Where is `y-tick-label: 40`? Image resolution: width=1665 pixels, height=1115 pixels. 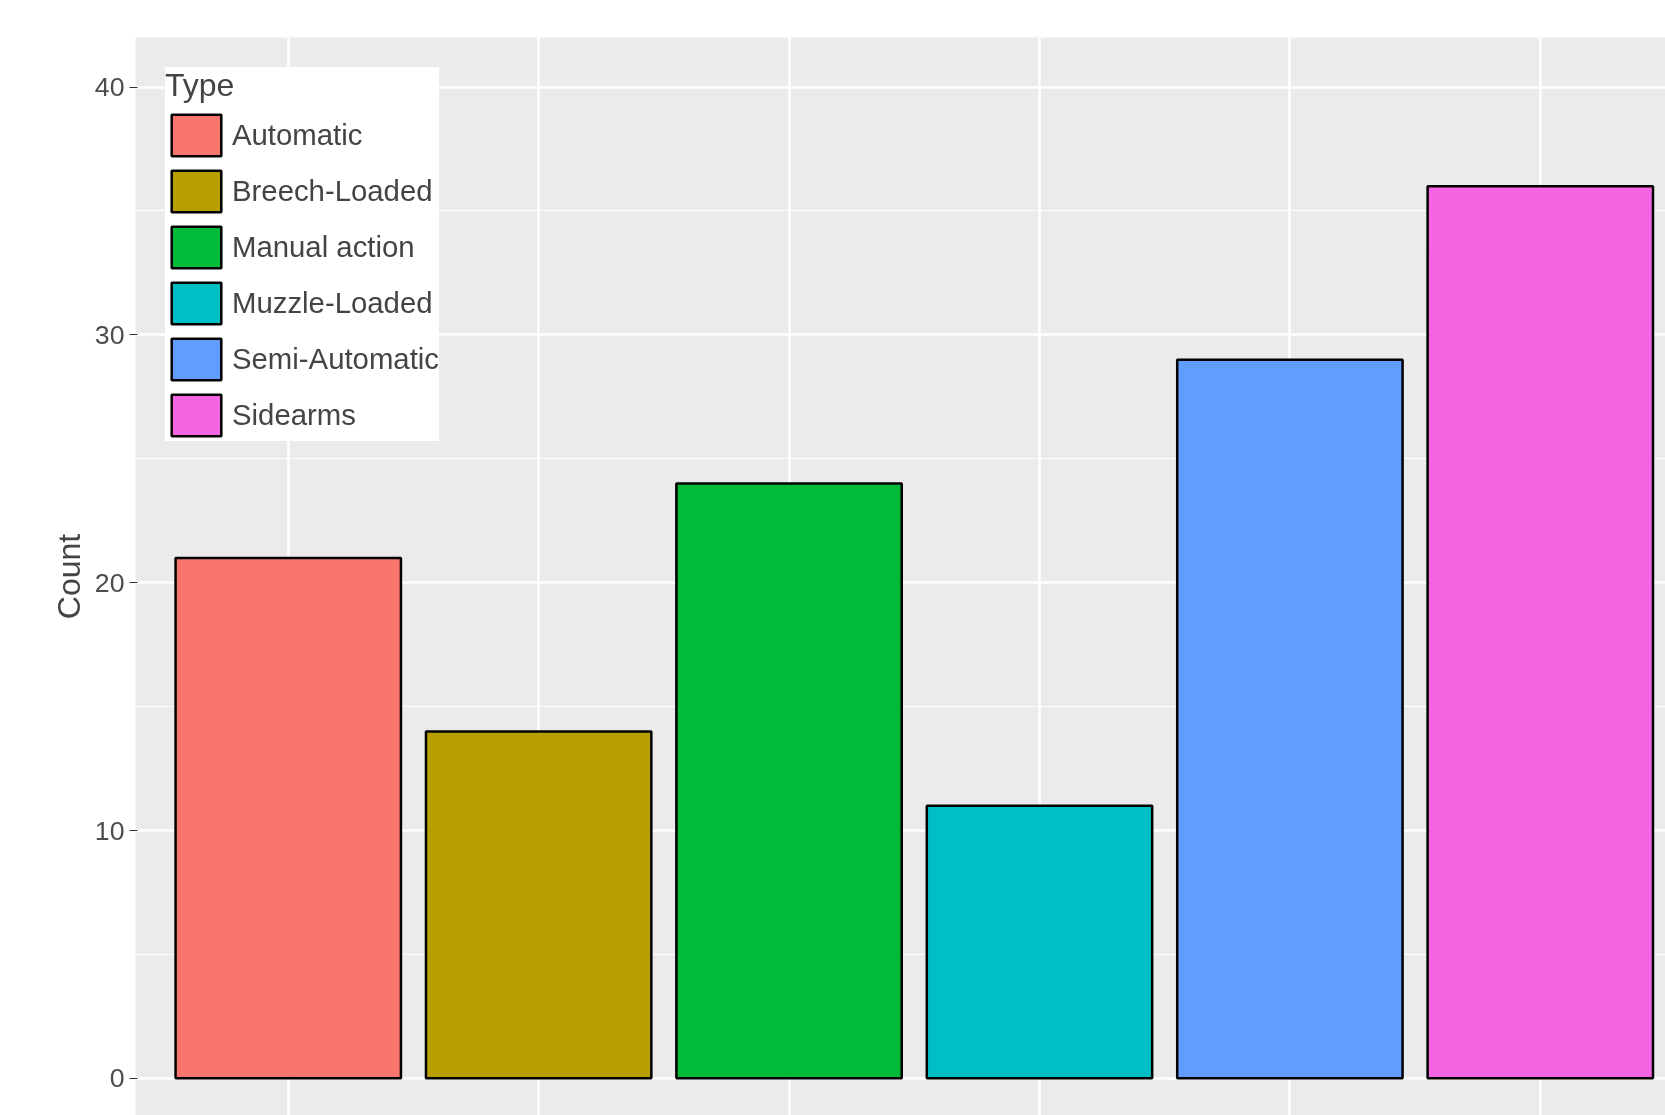 y-tick-label: 40 is located at coordinates (109, 87).